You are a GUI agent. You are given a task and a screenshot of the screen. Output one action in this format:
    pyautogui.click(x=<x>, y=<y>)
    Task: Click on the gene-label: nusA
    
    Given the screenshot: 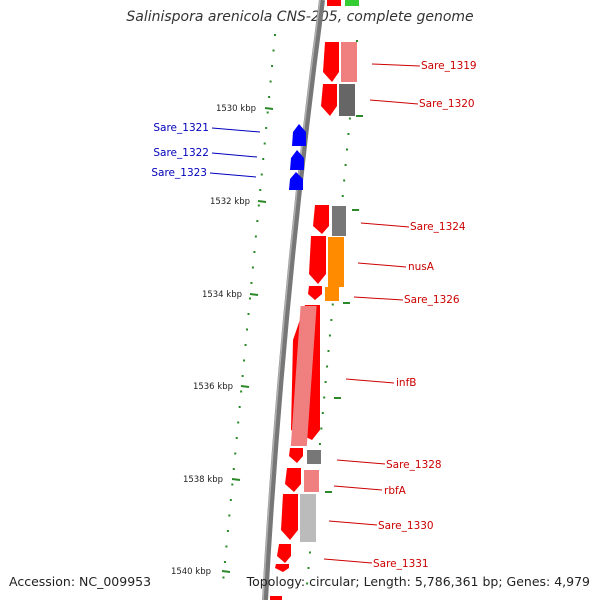 What is the action you would take?
    pyautogui.click(x=421, y=267)
    